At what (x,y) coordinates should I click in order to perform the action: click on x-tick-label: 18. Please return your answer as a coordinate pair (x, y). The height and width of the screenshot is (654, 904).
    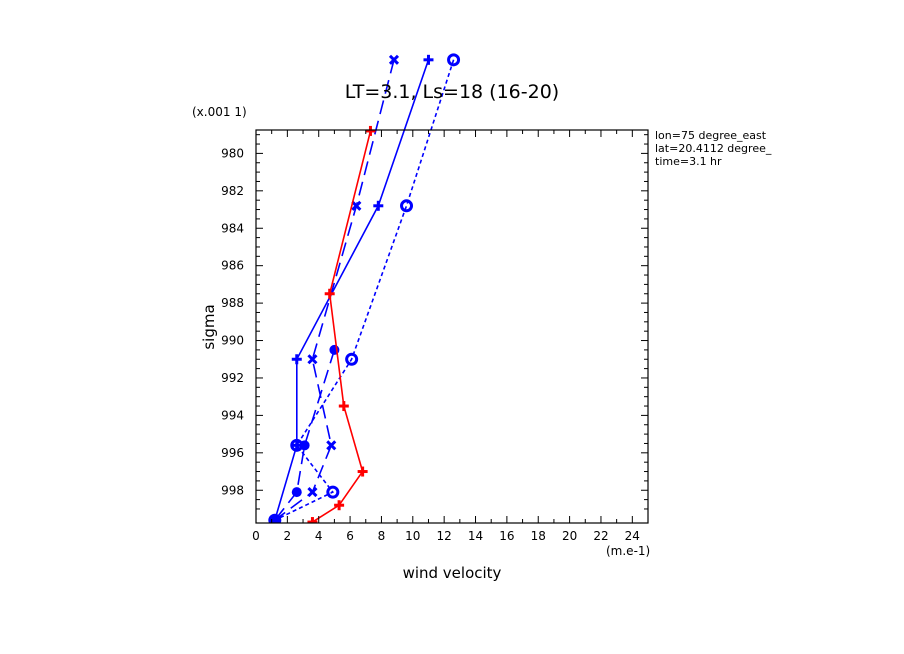
    Looking at the image, I should click on (538, 536).